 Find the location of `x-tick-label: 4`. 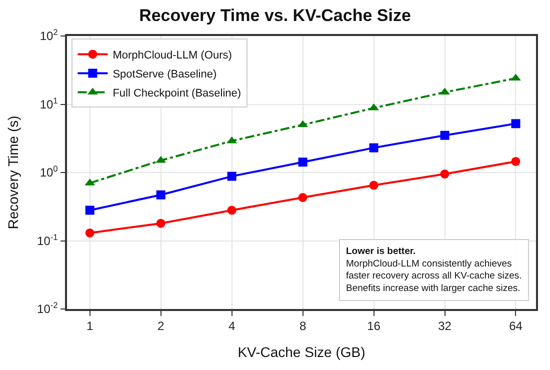

x-tick-label: 4 is located at coordinates (232, 326).